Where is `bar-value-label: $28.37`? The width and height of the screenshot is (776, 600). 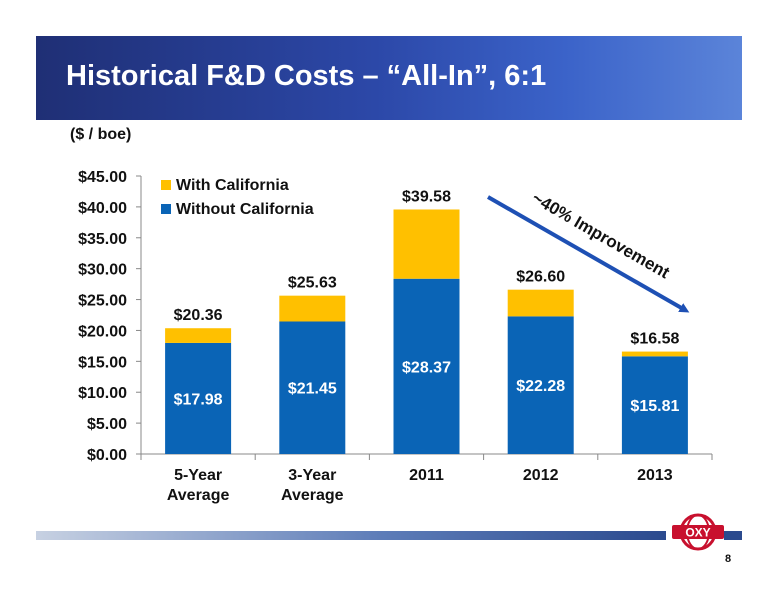 bar-value-label: $28.37 is located at coordinates (426, 367).